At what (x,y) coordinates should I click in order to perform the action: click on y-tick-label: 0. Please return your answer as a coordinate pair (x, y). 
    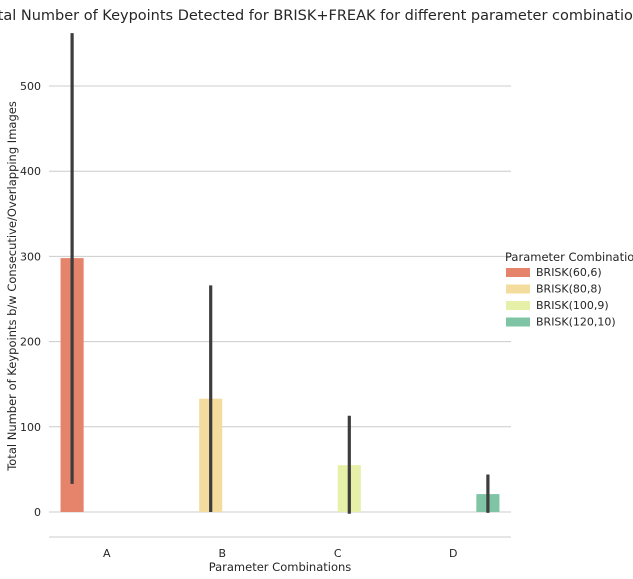
    Looking at the image, I should click on (37, 512).